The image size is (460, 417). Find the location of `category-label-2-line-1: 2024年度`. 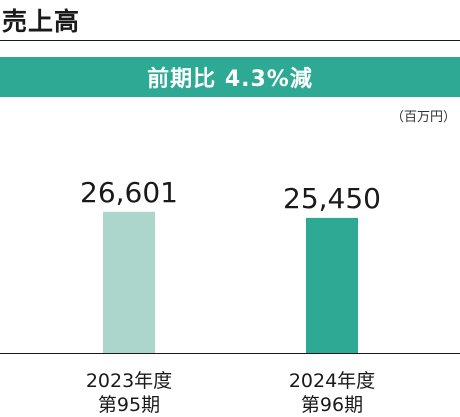

category-label-2-line-1: 2024年度 is located at coordinates (332, 381).